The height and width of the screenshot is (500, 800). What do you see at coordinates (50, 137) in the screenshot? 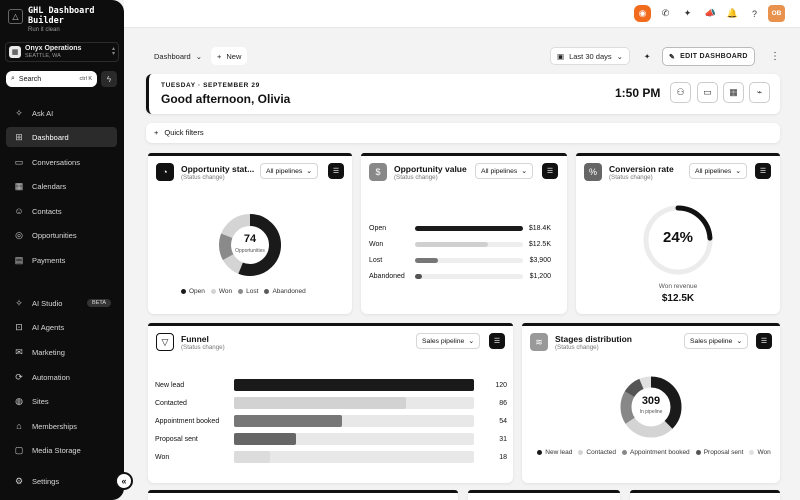
I see `sidebar-item-label: Dashboard` at bounding box center [50, 137].